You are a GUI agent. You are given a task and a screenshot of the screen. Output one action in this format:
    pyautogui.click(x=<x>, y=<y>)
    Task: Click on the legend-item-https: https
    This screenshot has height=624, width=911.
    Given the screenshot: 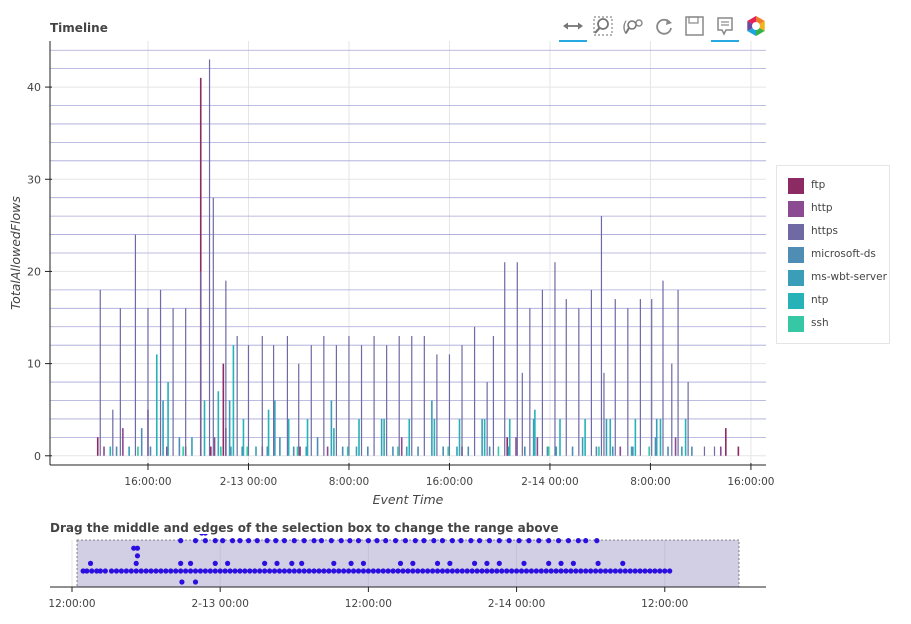 What is the action you would take?
    pyautogui.click(x=838, y=232)
    